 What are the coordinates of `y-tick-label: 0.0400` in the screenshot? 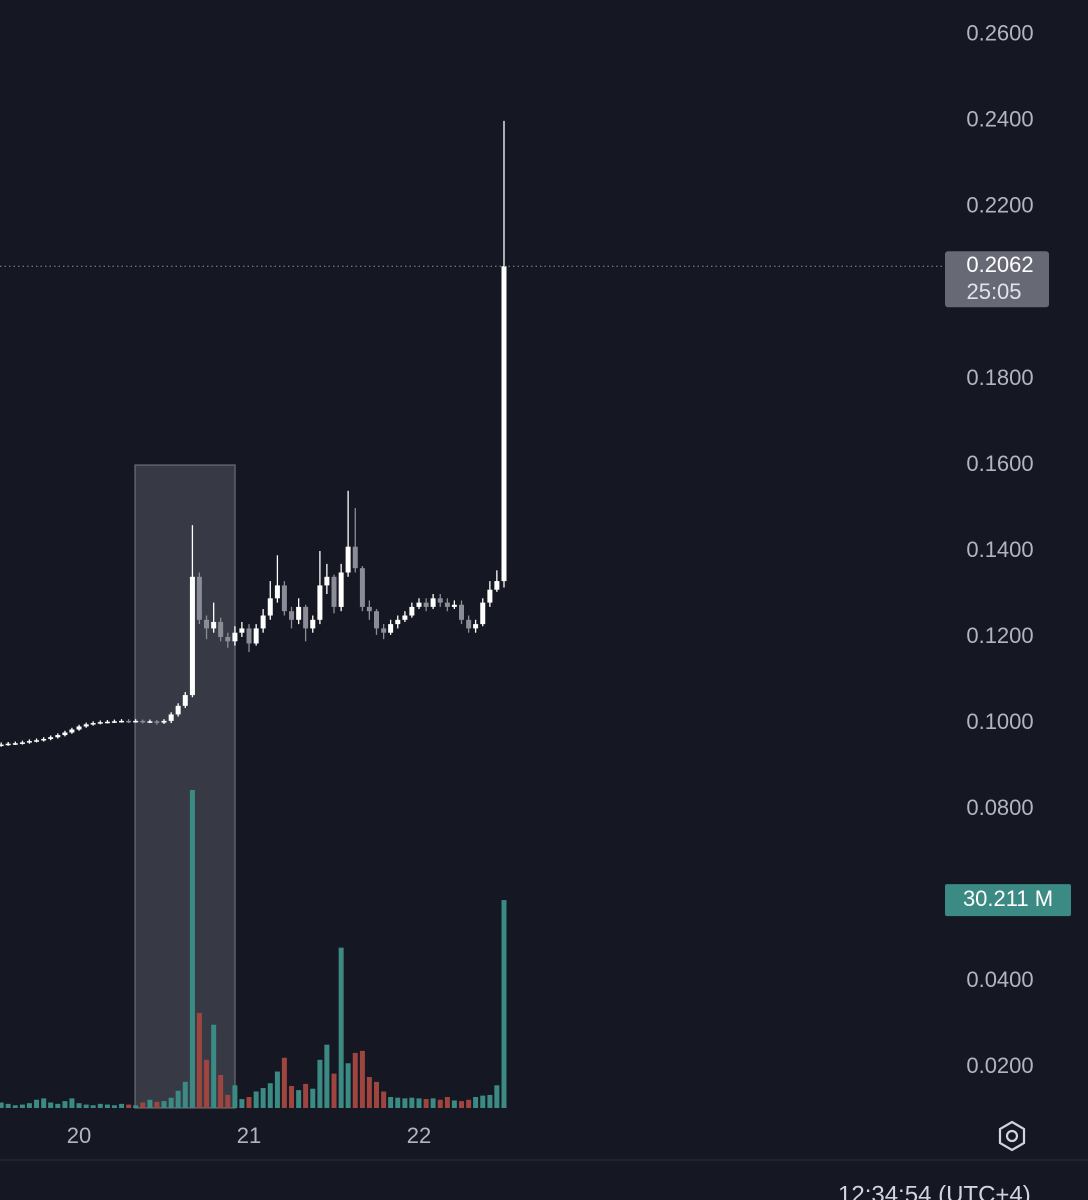 It's located at (999, 979).